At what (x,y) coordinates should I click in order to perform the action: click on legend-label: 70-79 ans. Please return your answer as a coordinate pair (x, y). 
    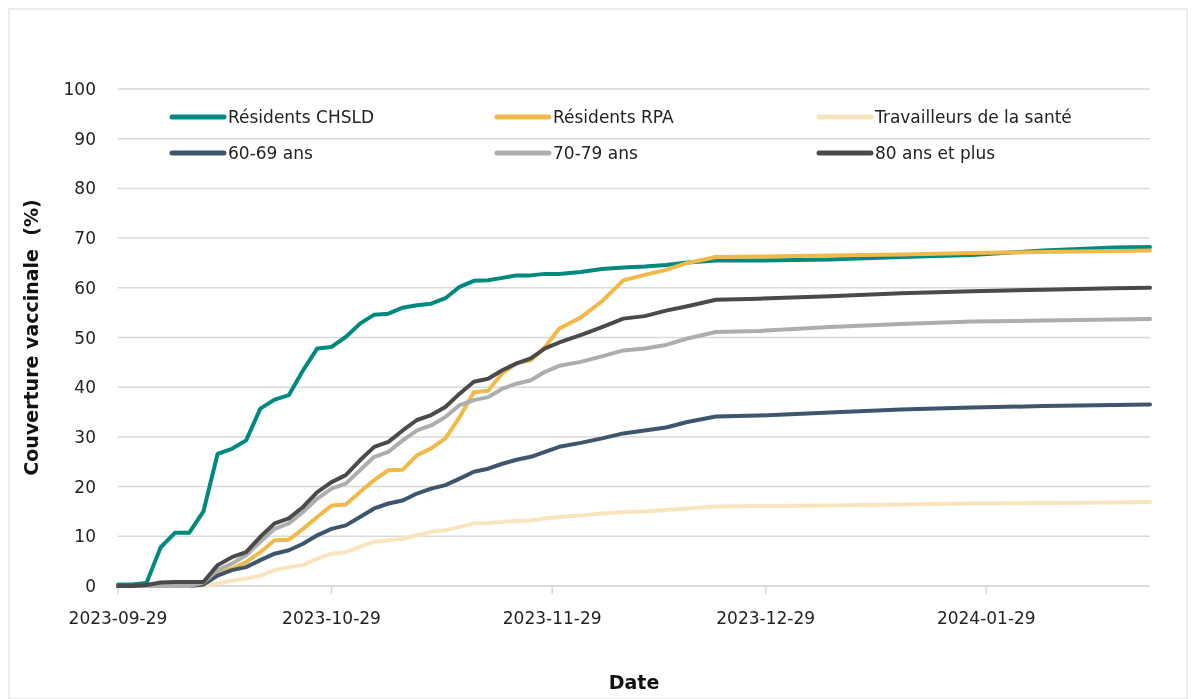
    Looking at the image, I should click on (595, 153).